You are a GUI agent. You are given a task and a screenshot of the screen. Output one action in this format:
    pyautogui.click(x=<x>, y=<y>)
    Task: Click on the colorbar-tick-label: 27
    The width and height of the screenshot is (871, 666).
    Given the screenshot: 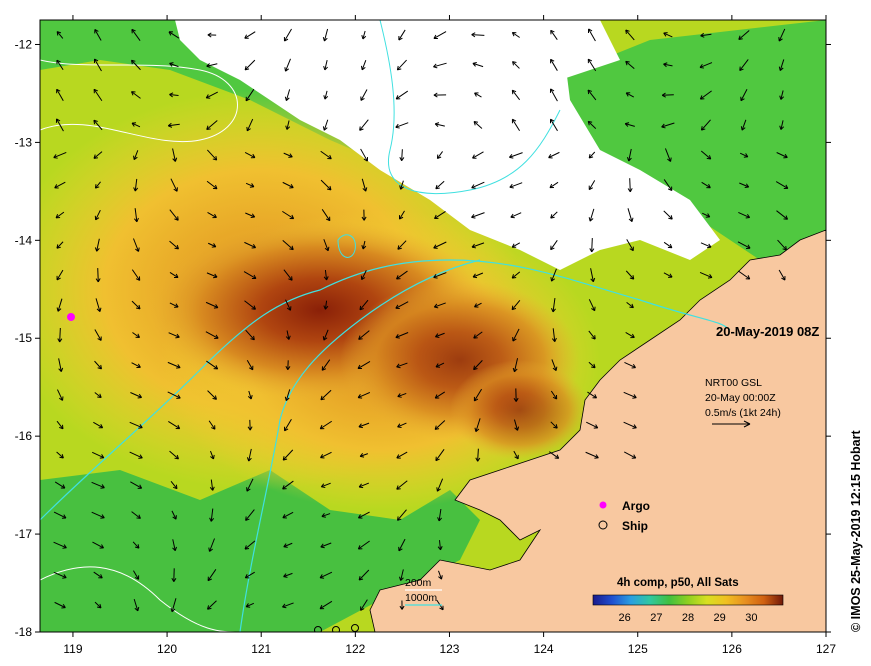 What is the action you would take?
    pyautogui.click(x=656, y=618)
    